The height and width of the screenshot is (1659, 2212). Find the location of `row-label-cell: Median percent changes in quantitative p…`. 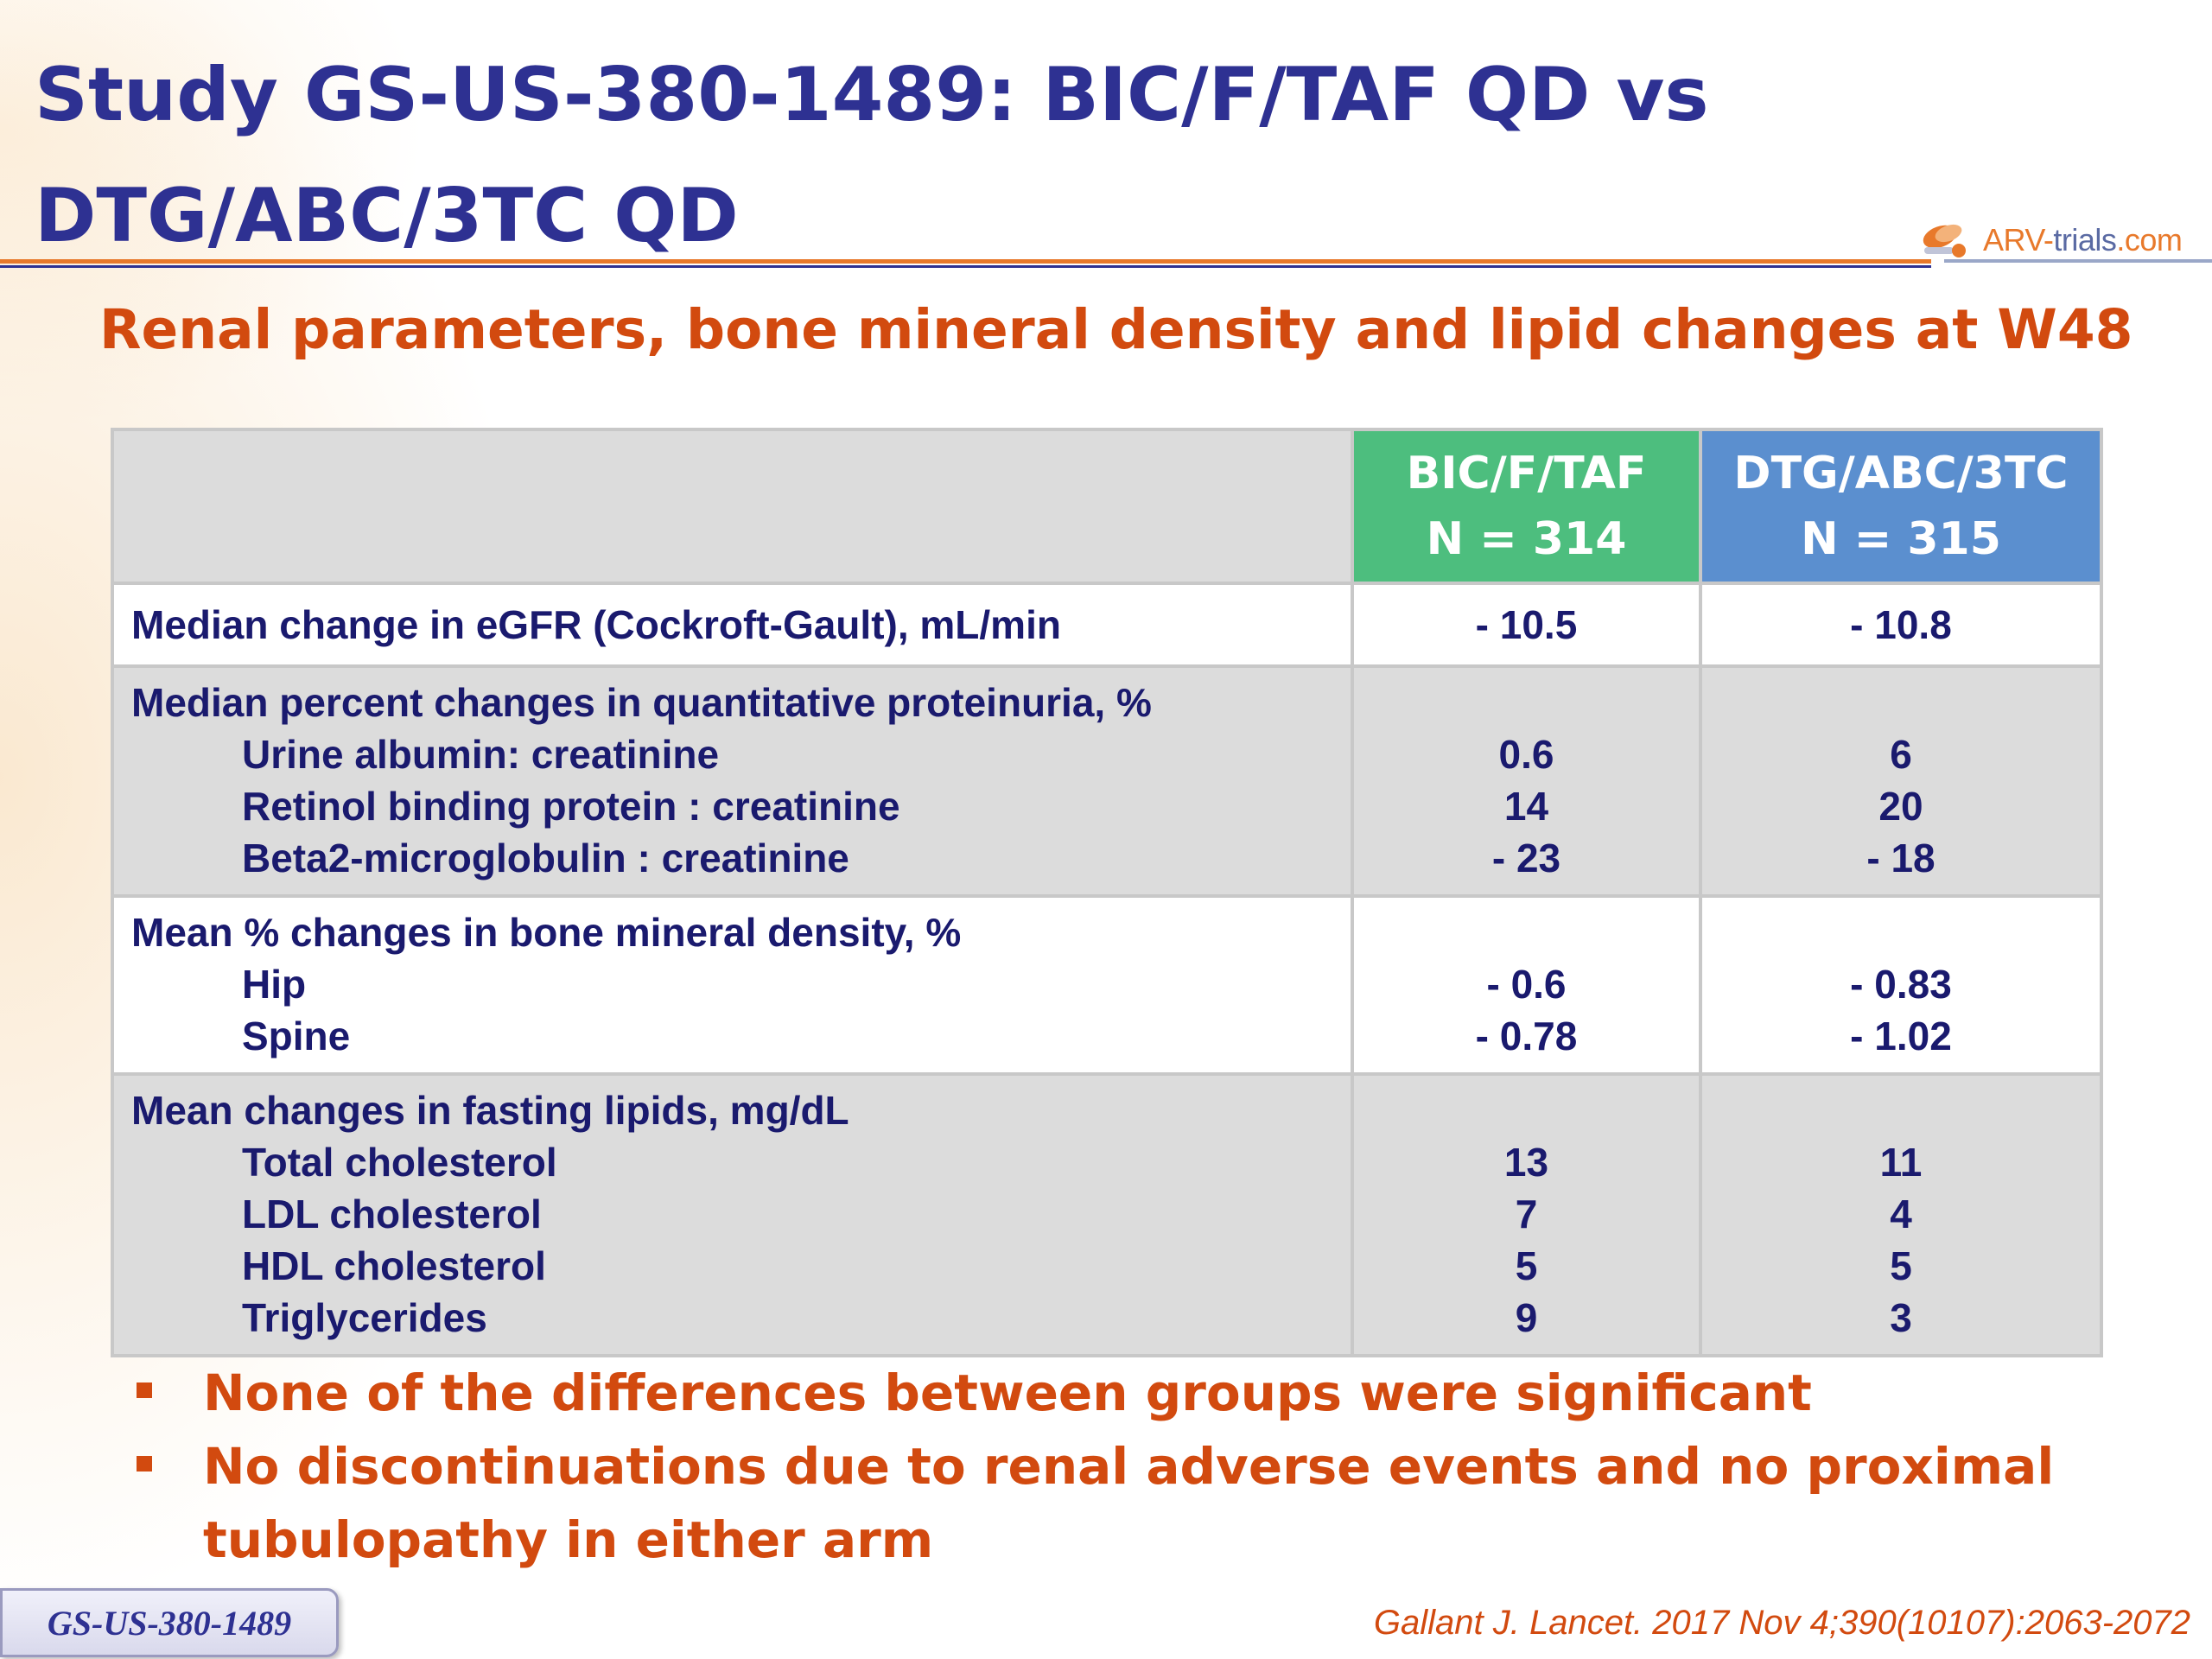

row-label-cell: Median percent changes in quantitative p… is located at coordinates (732, 781).